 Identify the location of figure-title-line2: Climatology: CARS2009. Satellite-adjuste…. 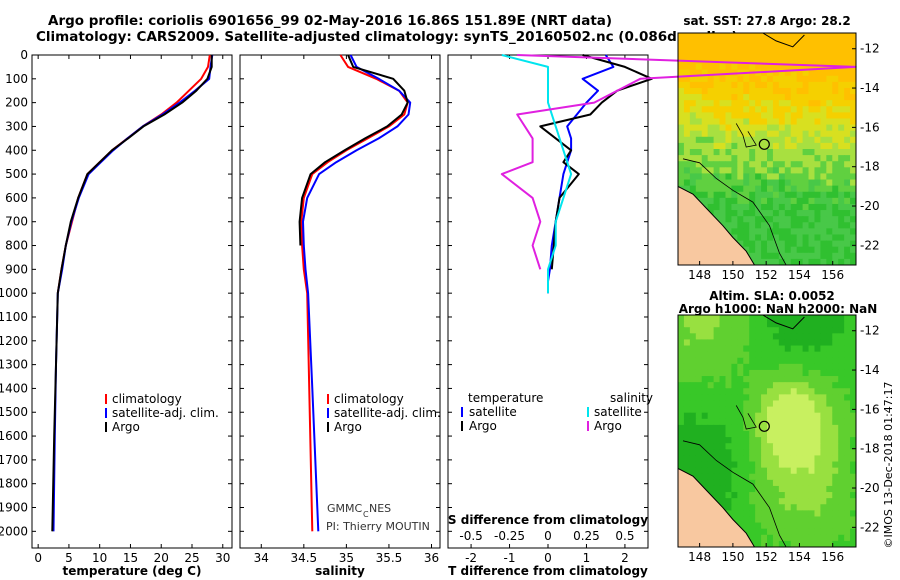
(387, 37).